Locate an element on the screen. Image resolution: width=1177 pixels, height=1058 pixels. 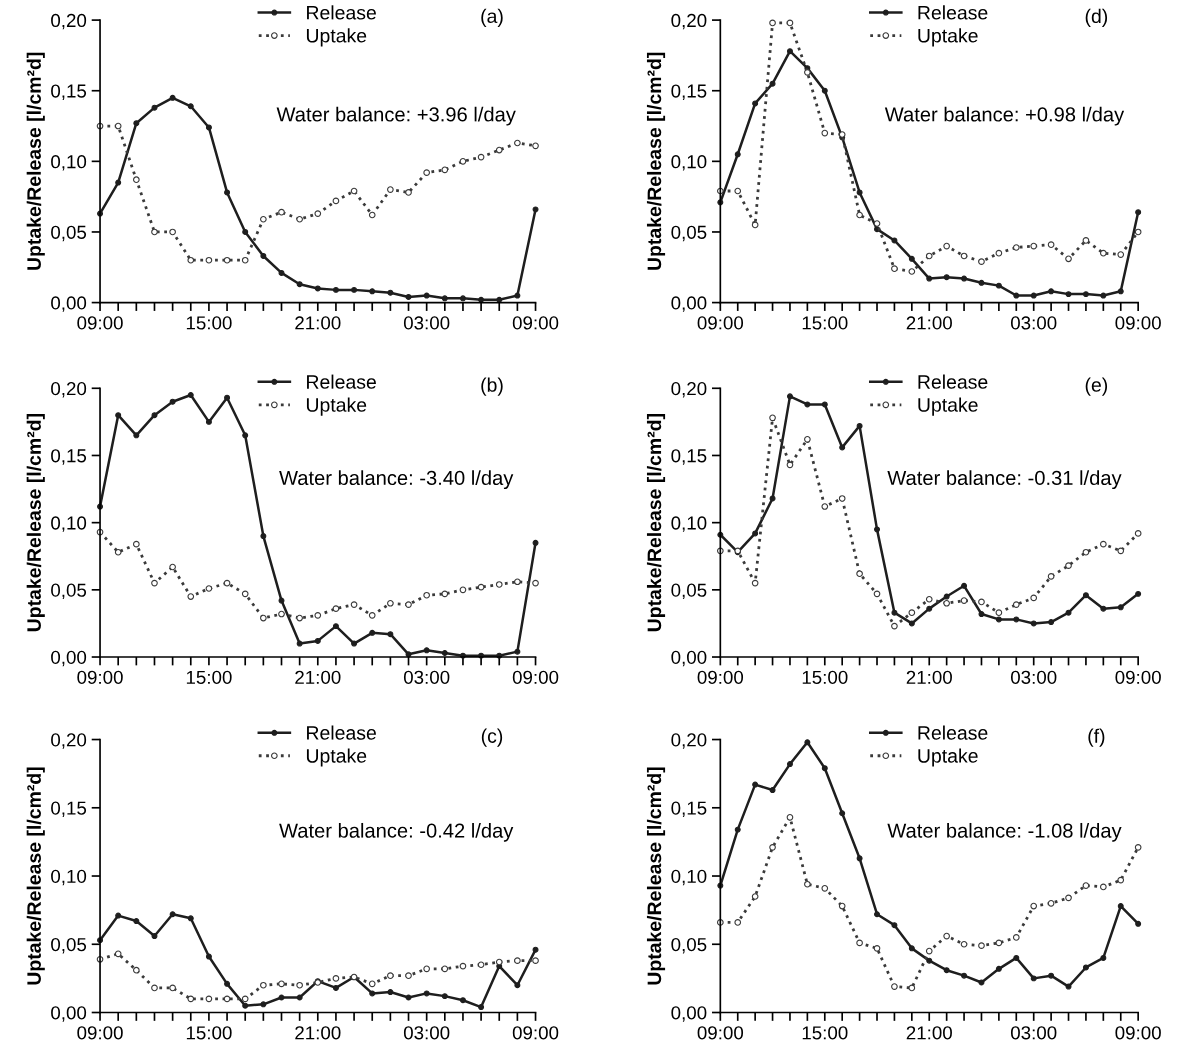
annotation: Water balance: +0.98 l/day is located at coordinates (1004, 116).